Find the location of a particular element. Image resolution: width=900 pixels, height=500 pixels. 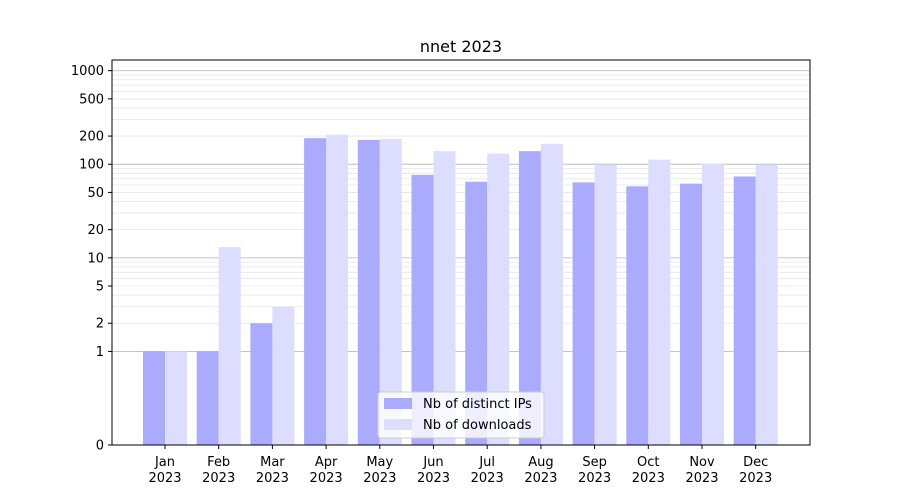

y-tick-label: 100 is located at coordinates (91, 165).